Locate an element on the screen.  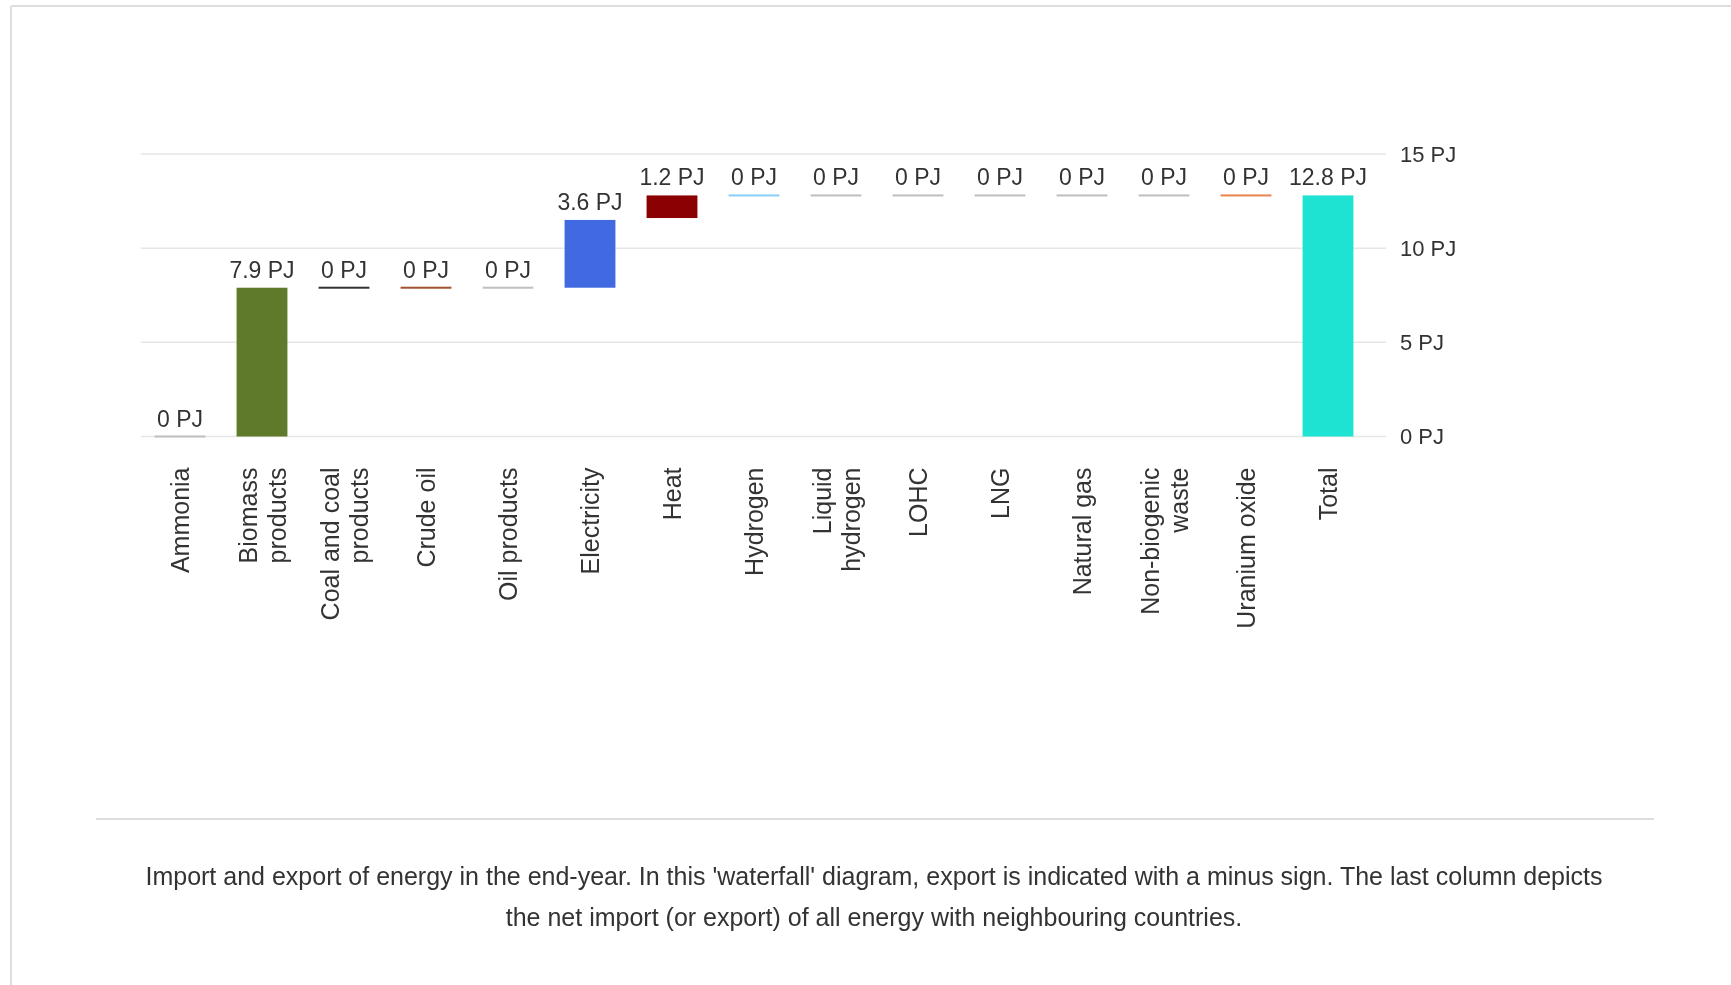
x-tick-label: Total is located at coordinates (1328, 494).